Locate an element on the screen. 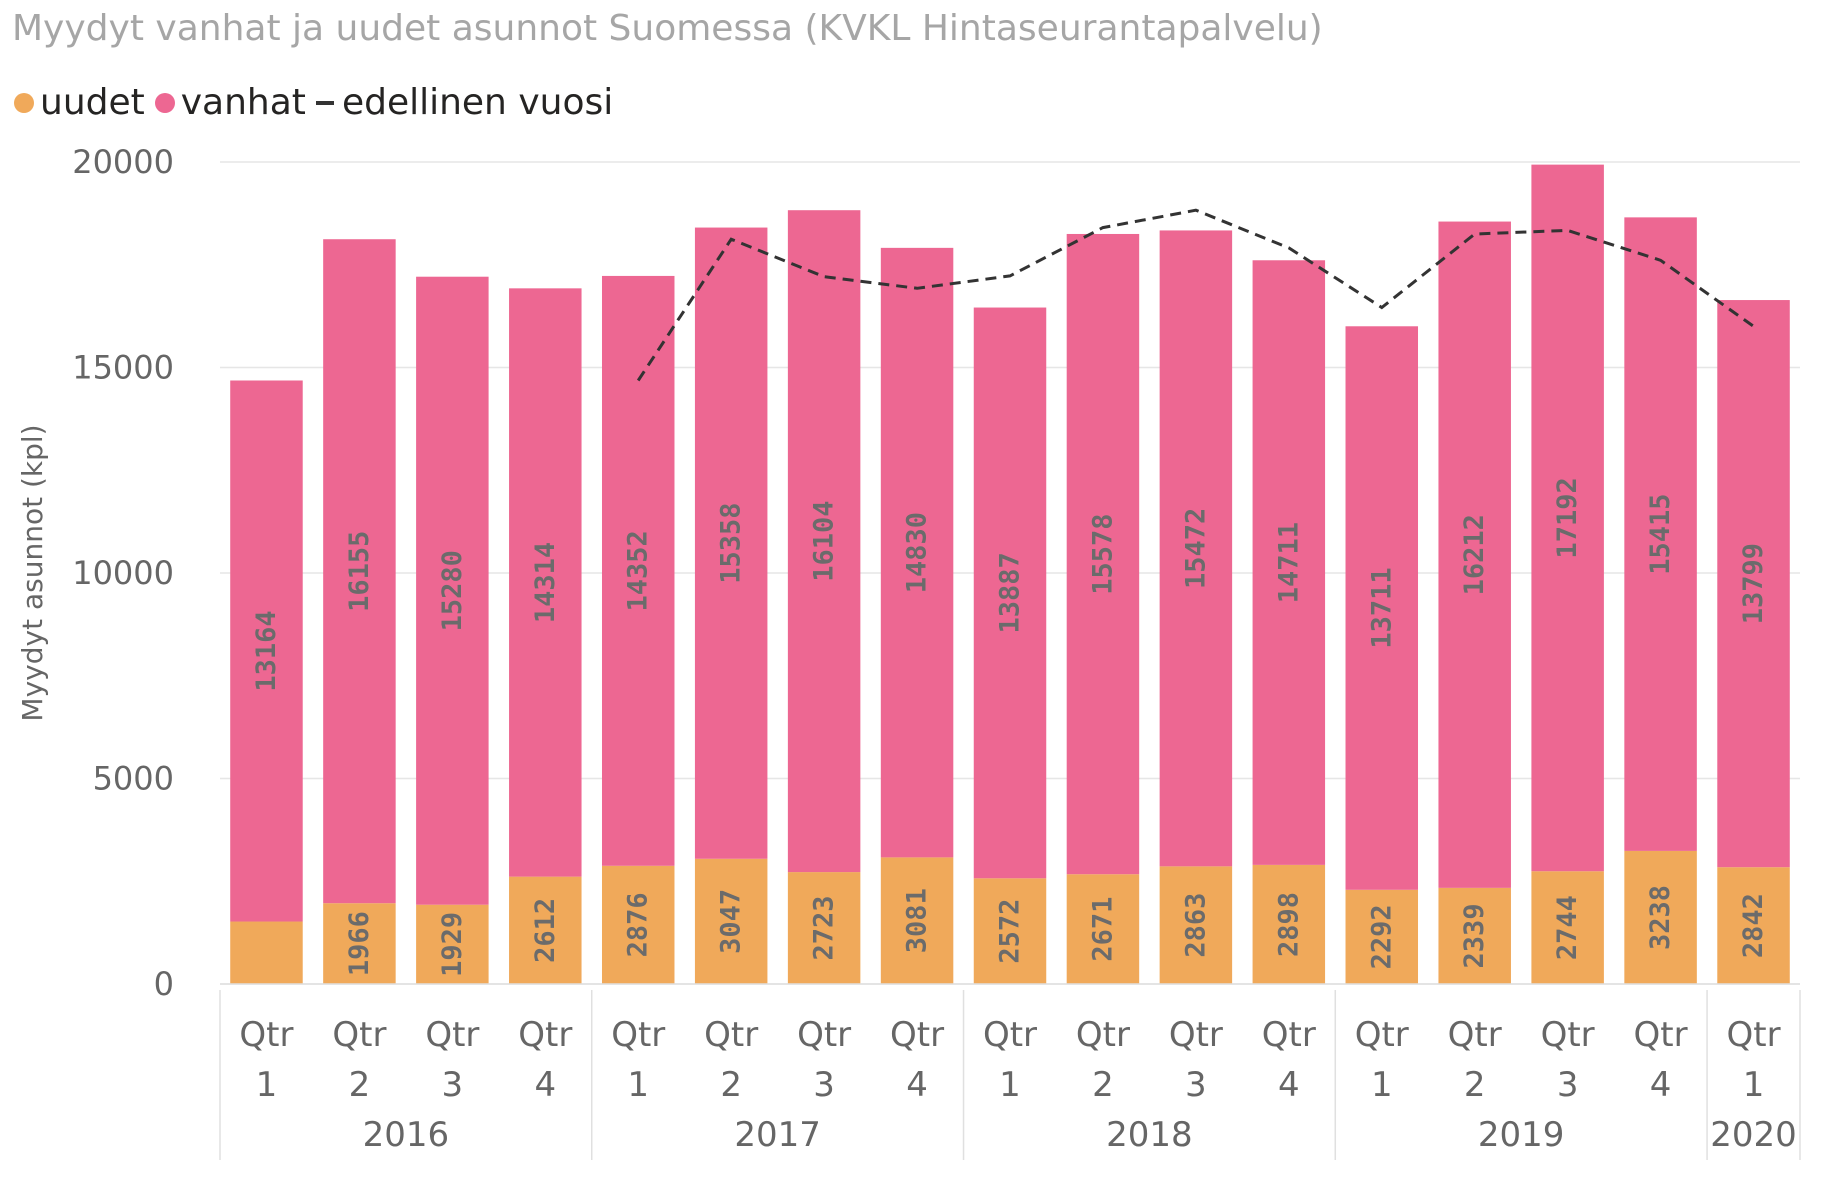  legend-item-vanhat: vanhat is located at coordinates (230, 102).